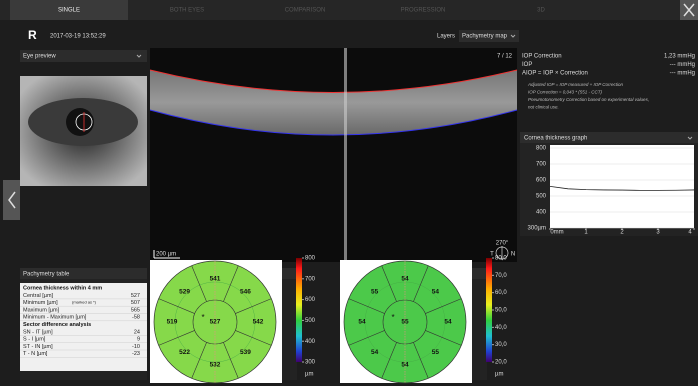 Image resolution: width=698 pixels, height=386 pixels. Describe the element at coordinates (310, 259) in the screenshot. I see `colorbar-label: 800` at that location.